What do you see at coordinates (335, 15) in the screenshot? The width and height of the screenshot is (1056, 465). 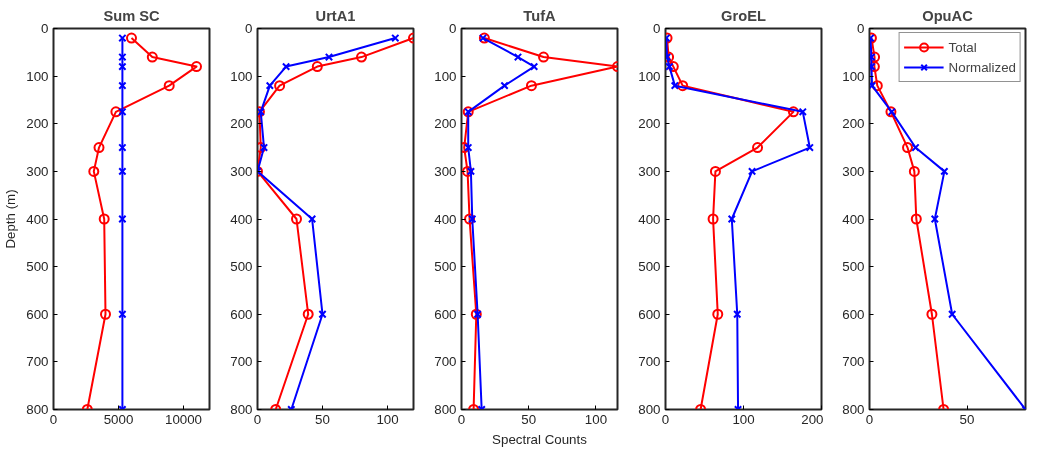 I see `chart-title: UrtA1` at bounding box center [335, 15].